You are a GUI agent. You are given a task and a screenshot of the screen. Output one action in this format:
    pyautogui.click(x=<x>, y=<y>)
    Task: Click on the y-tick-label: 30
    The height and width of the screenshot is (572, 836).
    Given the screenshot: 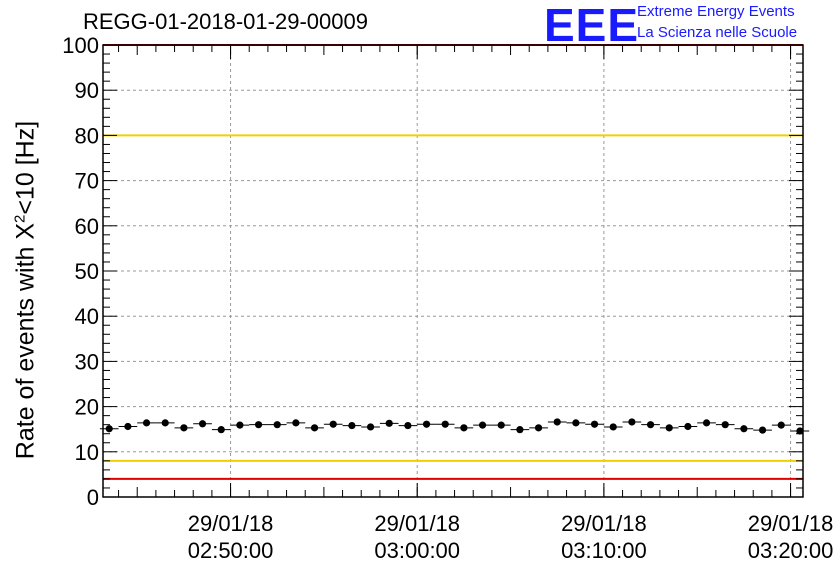 What is the action you would take?
    pyautogui.click(x=87, y=361)
    